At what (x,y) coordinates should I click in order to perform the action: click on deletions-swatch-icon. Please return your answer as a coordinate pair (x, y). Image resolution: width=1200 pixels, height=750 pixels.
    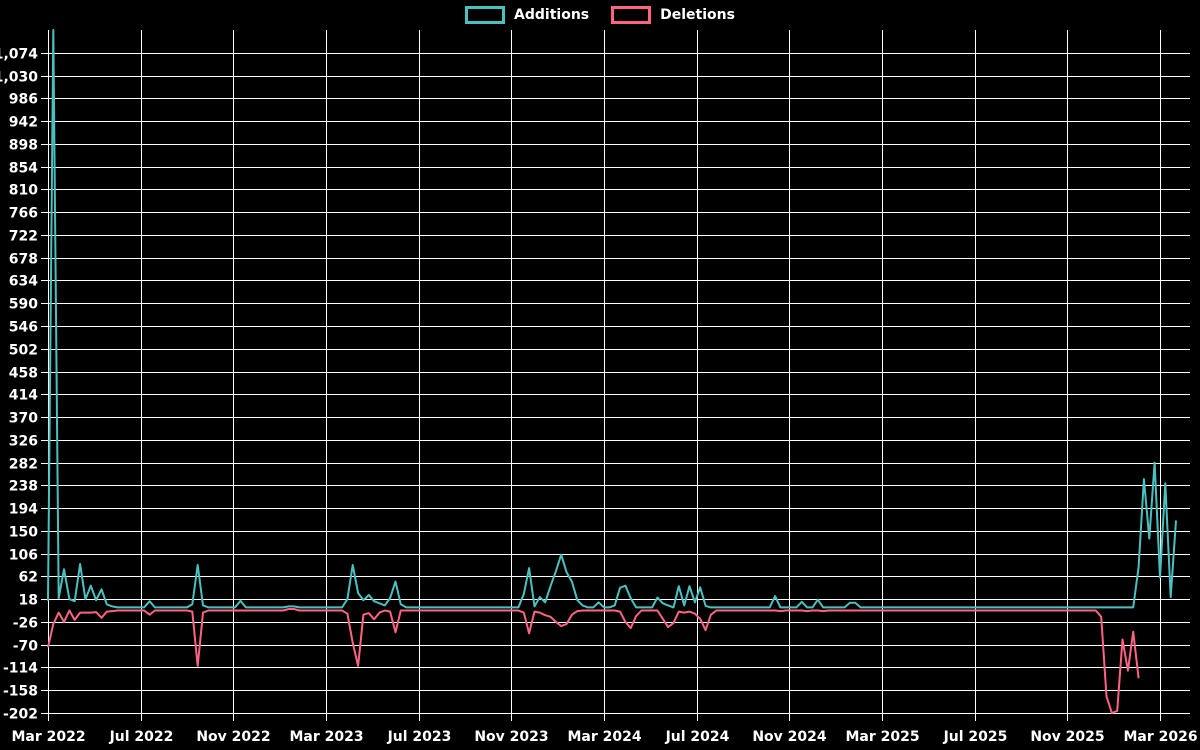
    Looking at the image, I should click on (631, 15).